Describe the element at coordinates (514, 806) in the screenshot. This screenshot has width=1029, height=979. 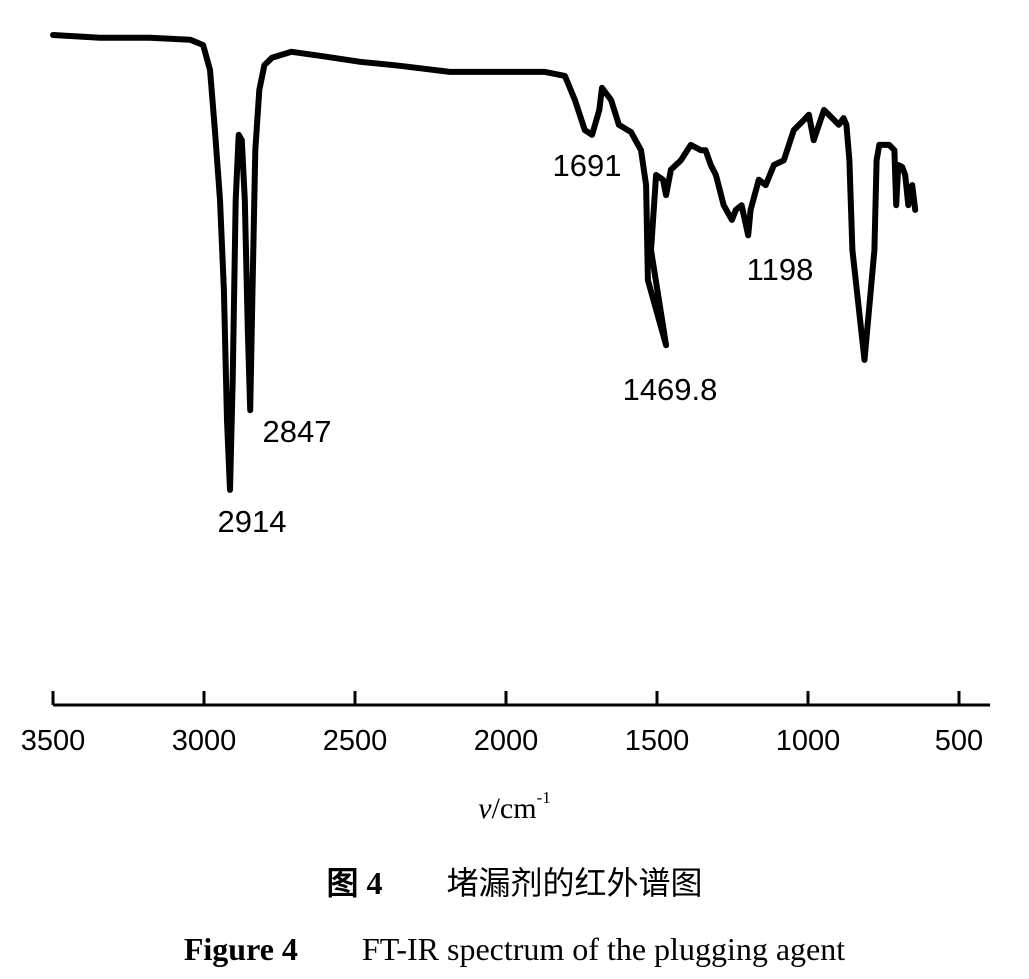
I see `x-axis-label: ν/cm-1` at that location.